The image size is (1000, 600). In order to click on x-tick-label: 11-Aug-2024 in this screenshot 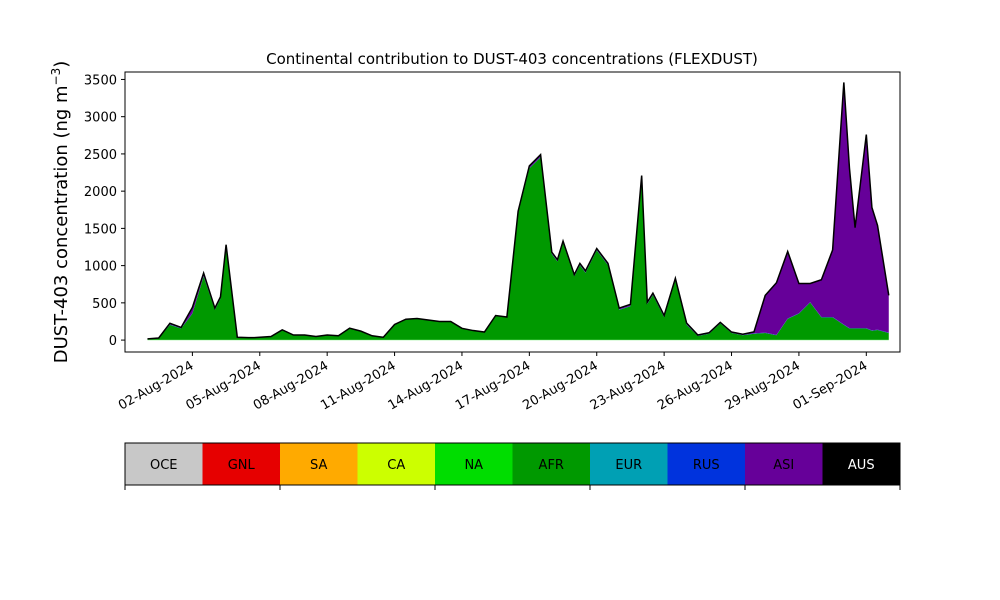, I will do `click(358, 385)`.